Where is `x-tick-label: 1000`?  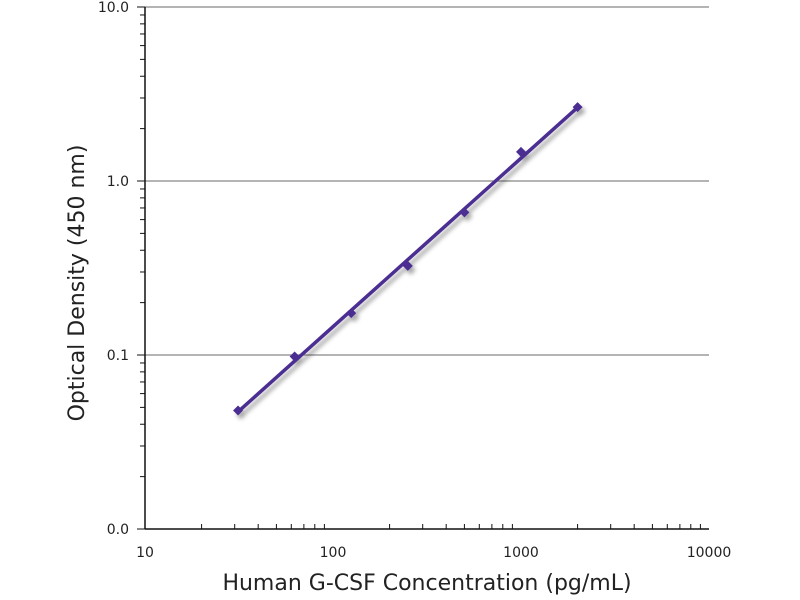 x-tick-label: 1000 is located at coordinates (521, 553).